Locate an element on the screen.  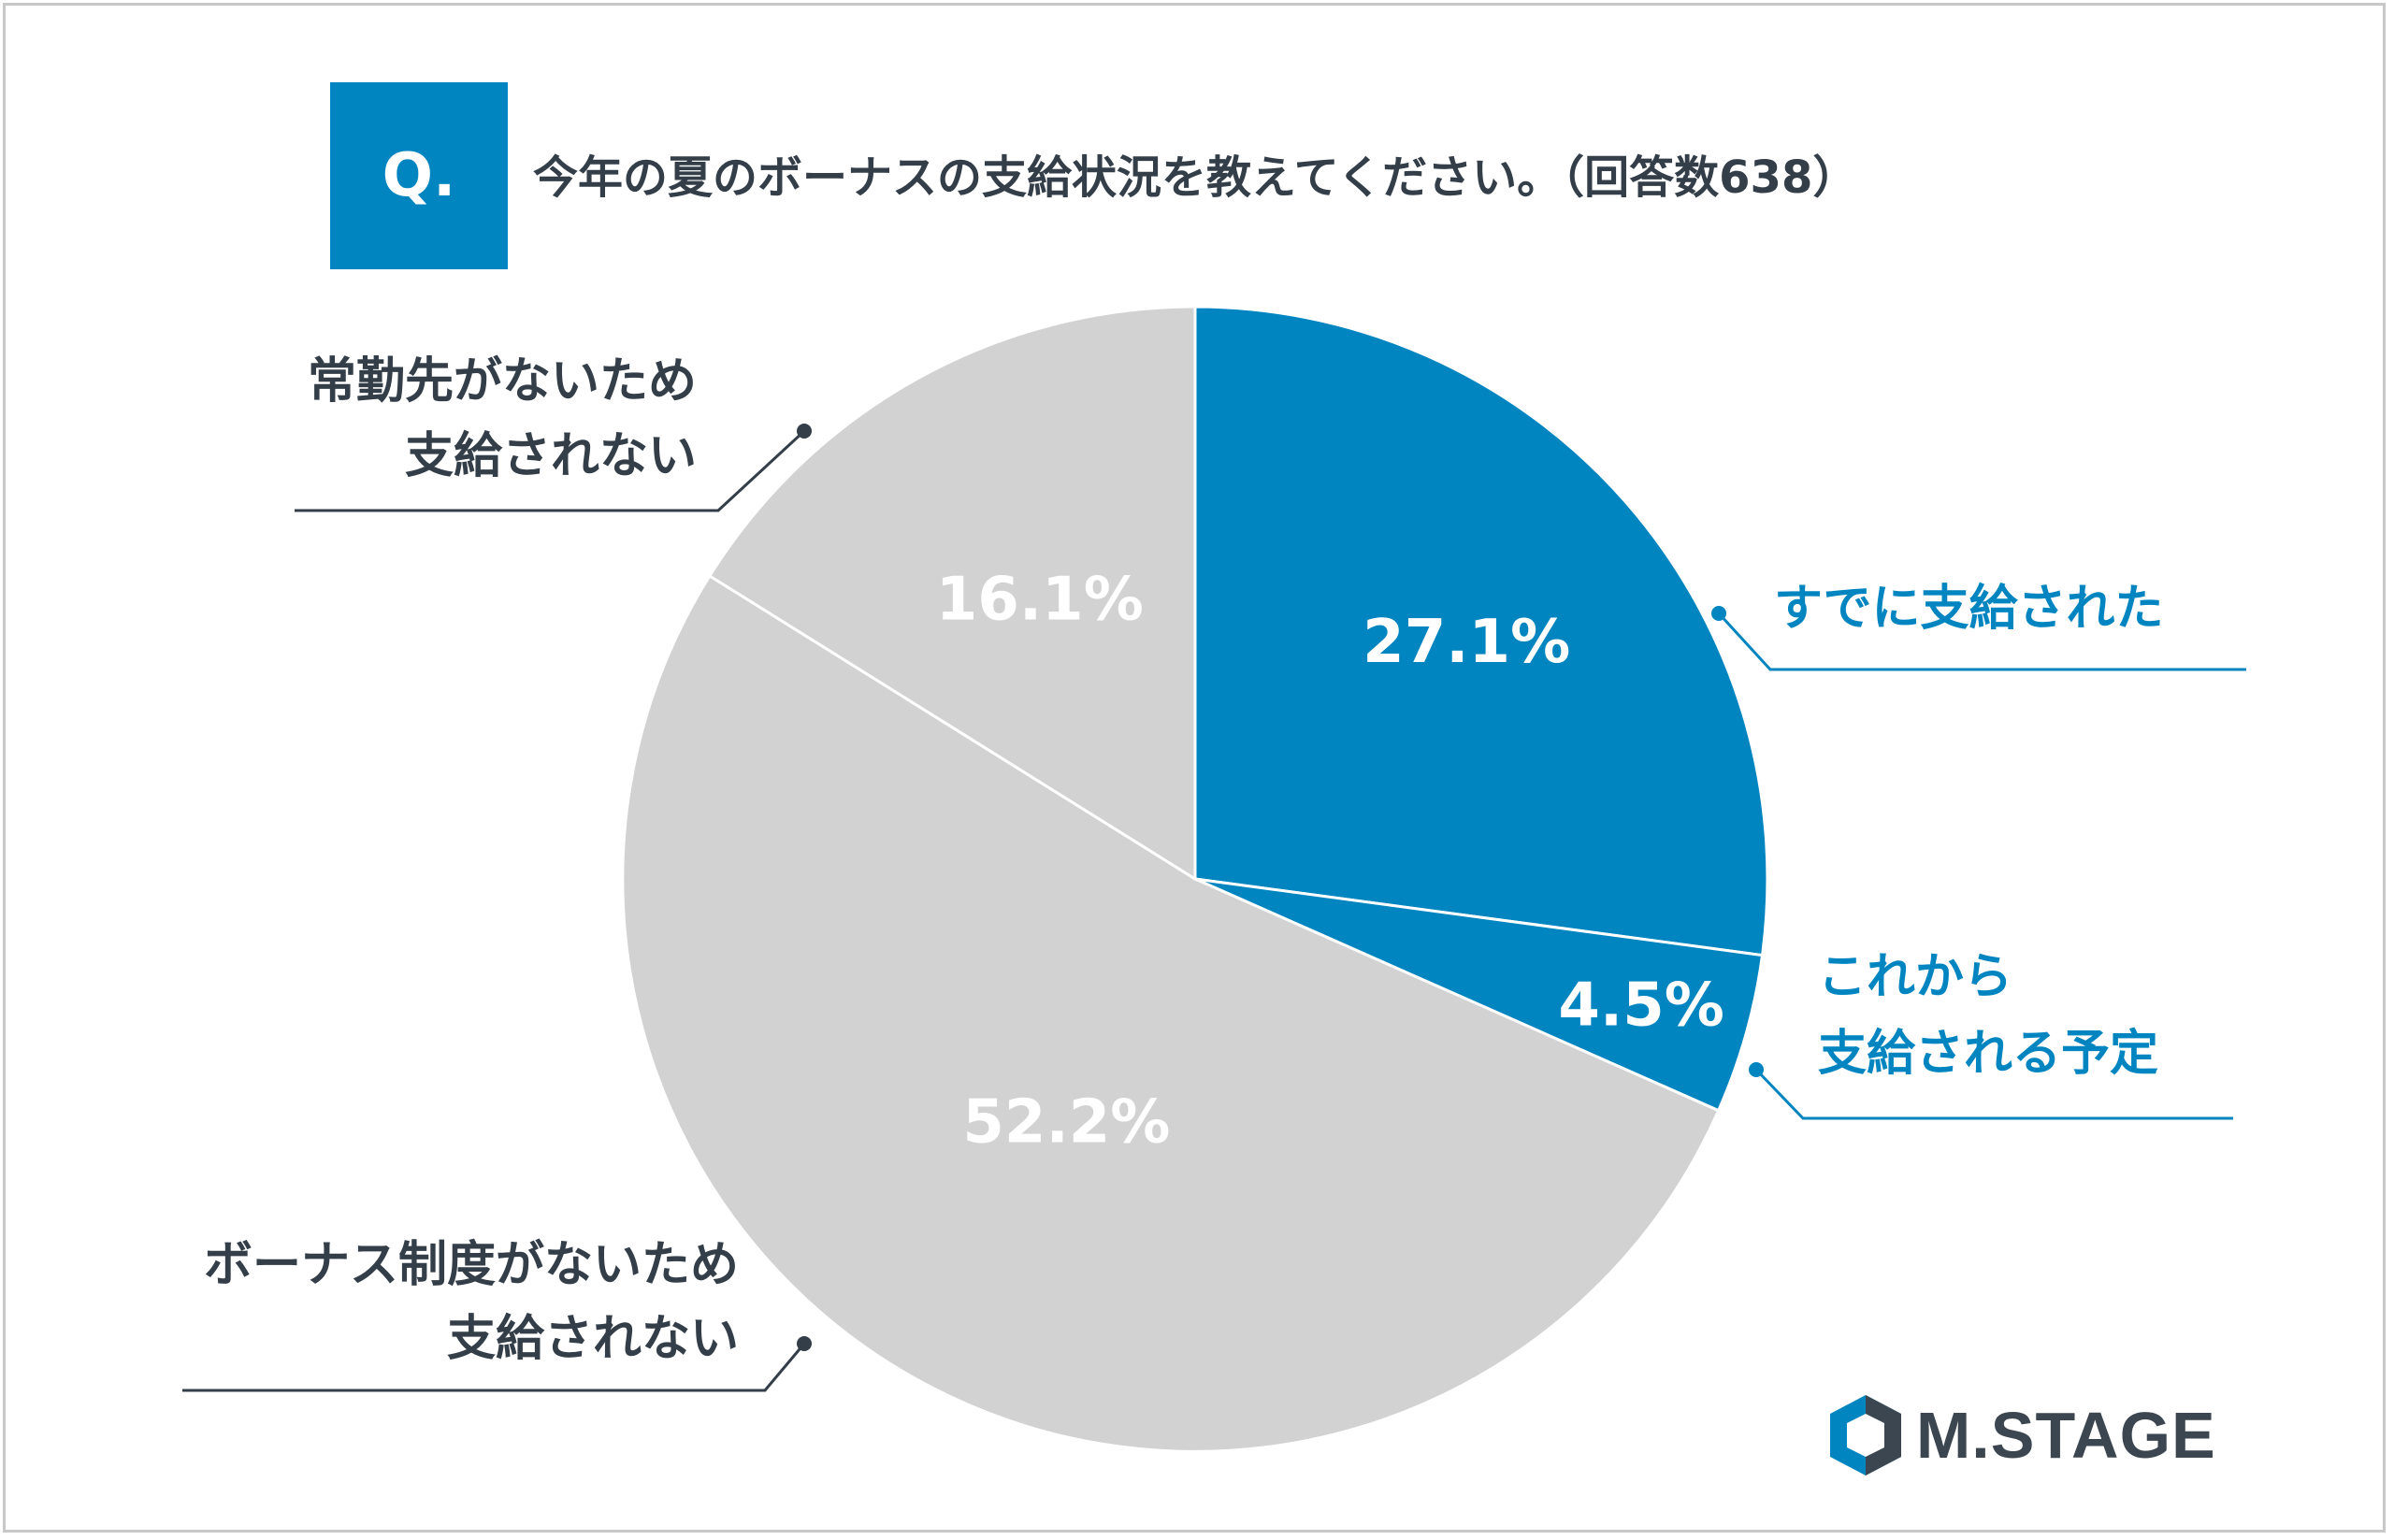
slice-category-label: ボーナス制度がないため is located at coordinates (471, 1265).